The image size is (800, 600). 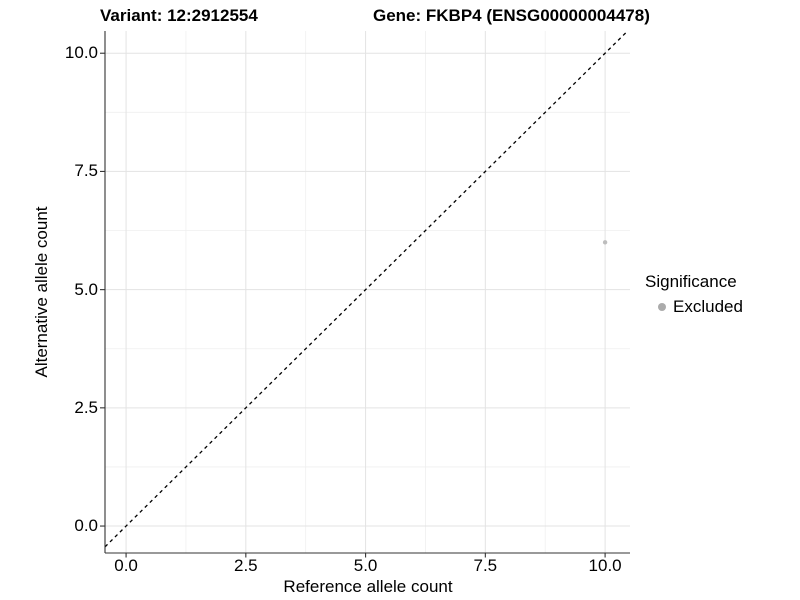 I want to click on legend: Significance Excluded, so click(x=694, y=294).